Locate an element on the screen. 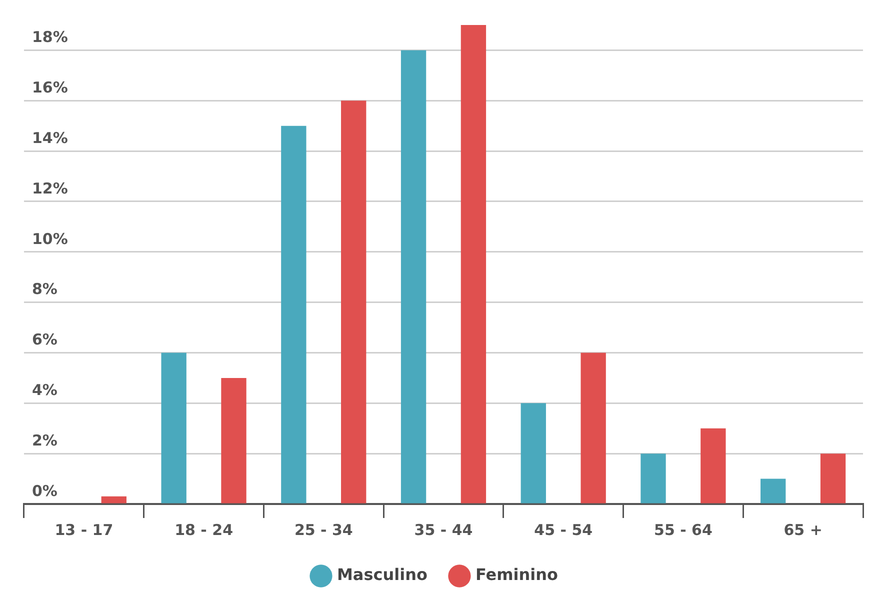 Image resolution: width=875 pixels, height=607 pixels. y-tick-label: 12% is located at coordinates (50, 188).